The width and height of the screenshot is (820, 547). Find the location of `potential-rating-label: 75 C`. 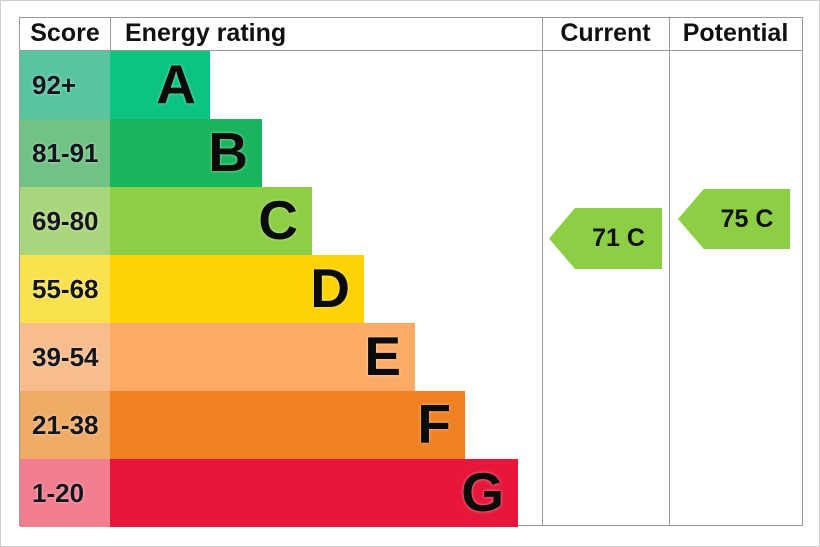

potential-rating-label: 75 C is located at coordinates (747, 218).